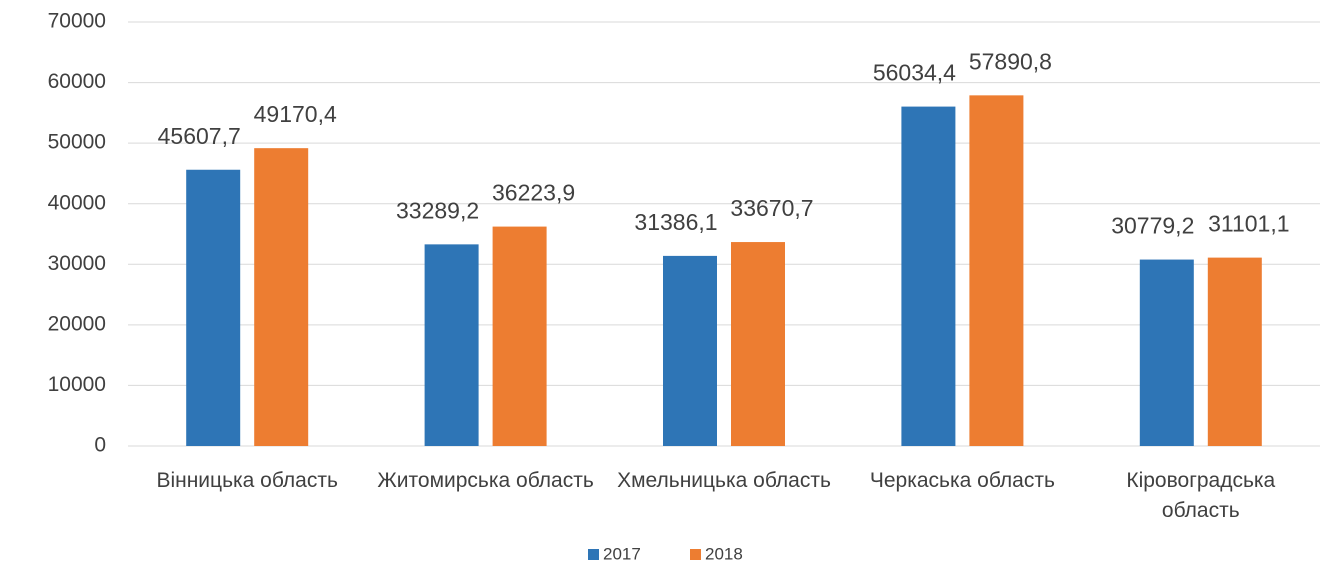 This screenshot has width=1342, height=567. What do you see at coordinates (77, 384) in the screenshot?
I see `y-tick-label: 10000` at bounding box center [77, 384].